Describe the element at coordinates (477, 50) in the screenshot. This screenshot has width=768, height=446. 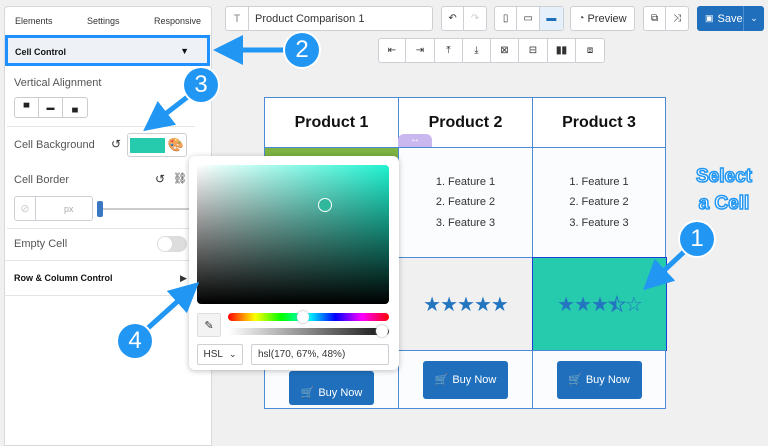
I see `insert-row-below-icon: ⤓` at that location.